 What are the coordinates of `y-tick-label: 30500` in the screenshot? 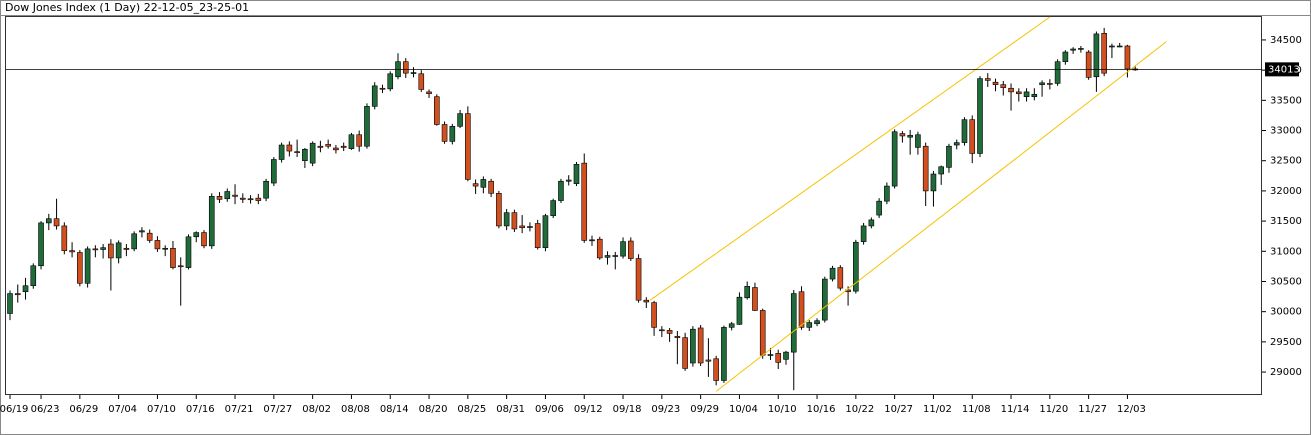 It's located at (1286, 281).